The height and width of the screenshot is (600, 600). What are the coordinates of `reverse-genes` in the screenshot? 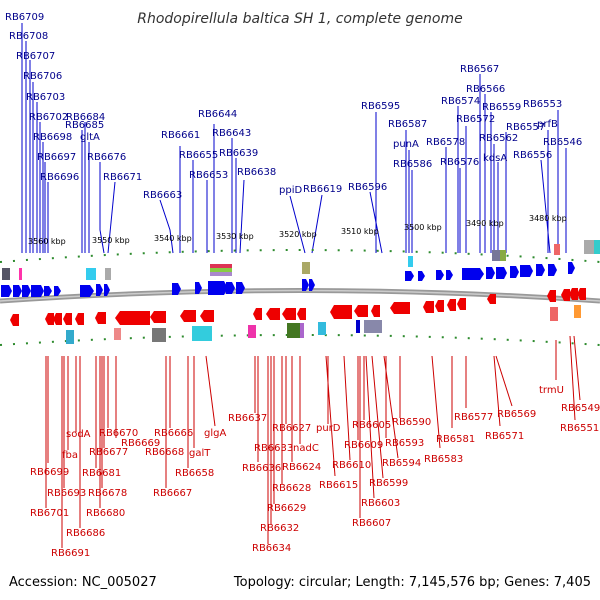 It's located at (298, 307).